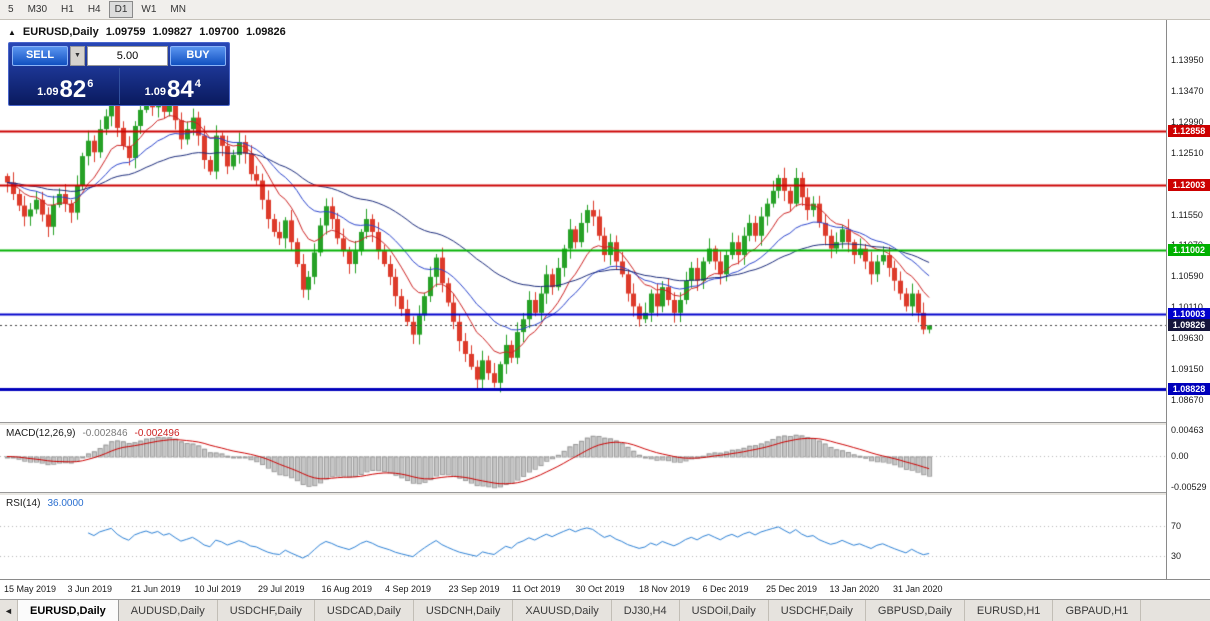 The height and width of the screenshot is (621, 1210). What do you see at coordinates (149, 9) in the screenshot?
I see `timeframe-button-w1: W1` at bounding box center [149, 9].